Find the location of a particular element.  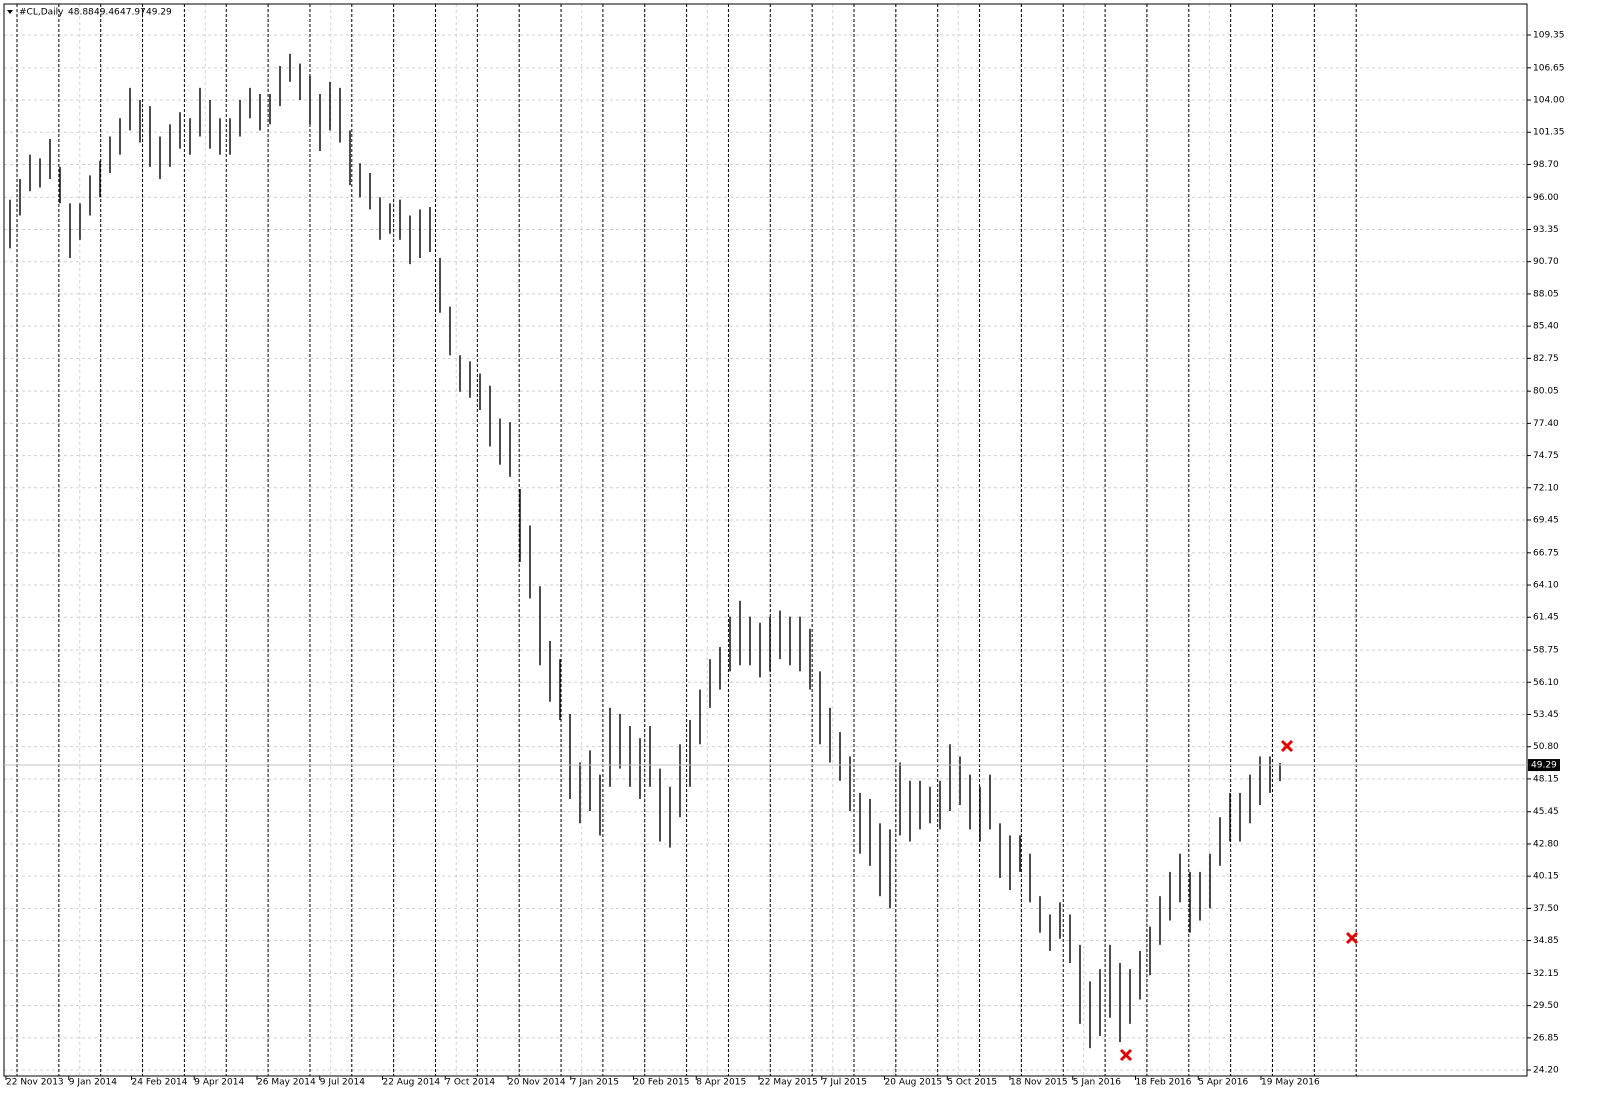

y-tick-label: 29.50 is located at coordinates (1546, 1006).